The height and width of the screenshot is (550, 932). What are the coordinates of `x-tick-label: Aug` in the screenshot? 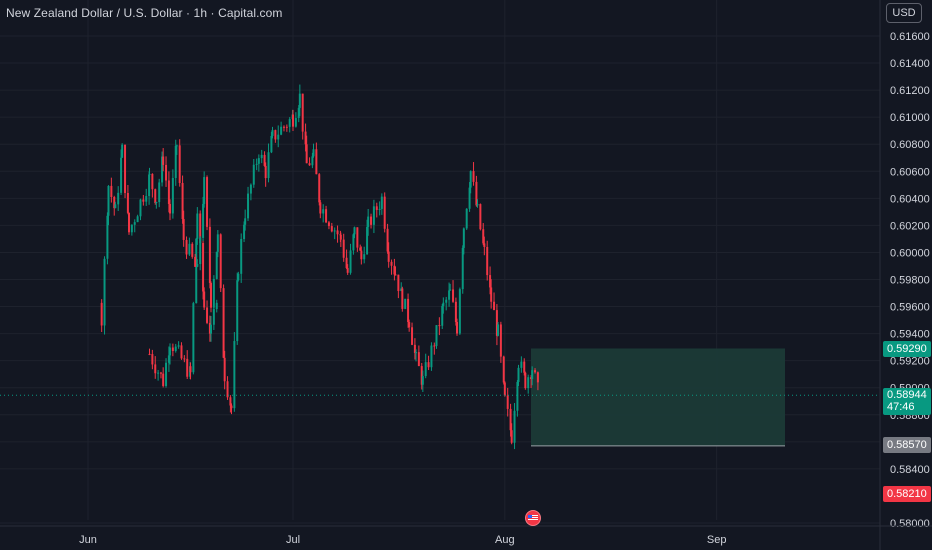 It's located at (505, 540).